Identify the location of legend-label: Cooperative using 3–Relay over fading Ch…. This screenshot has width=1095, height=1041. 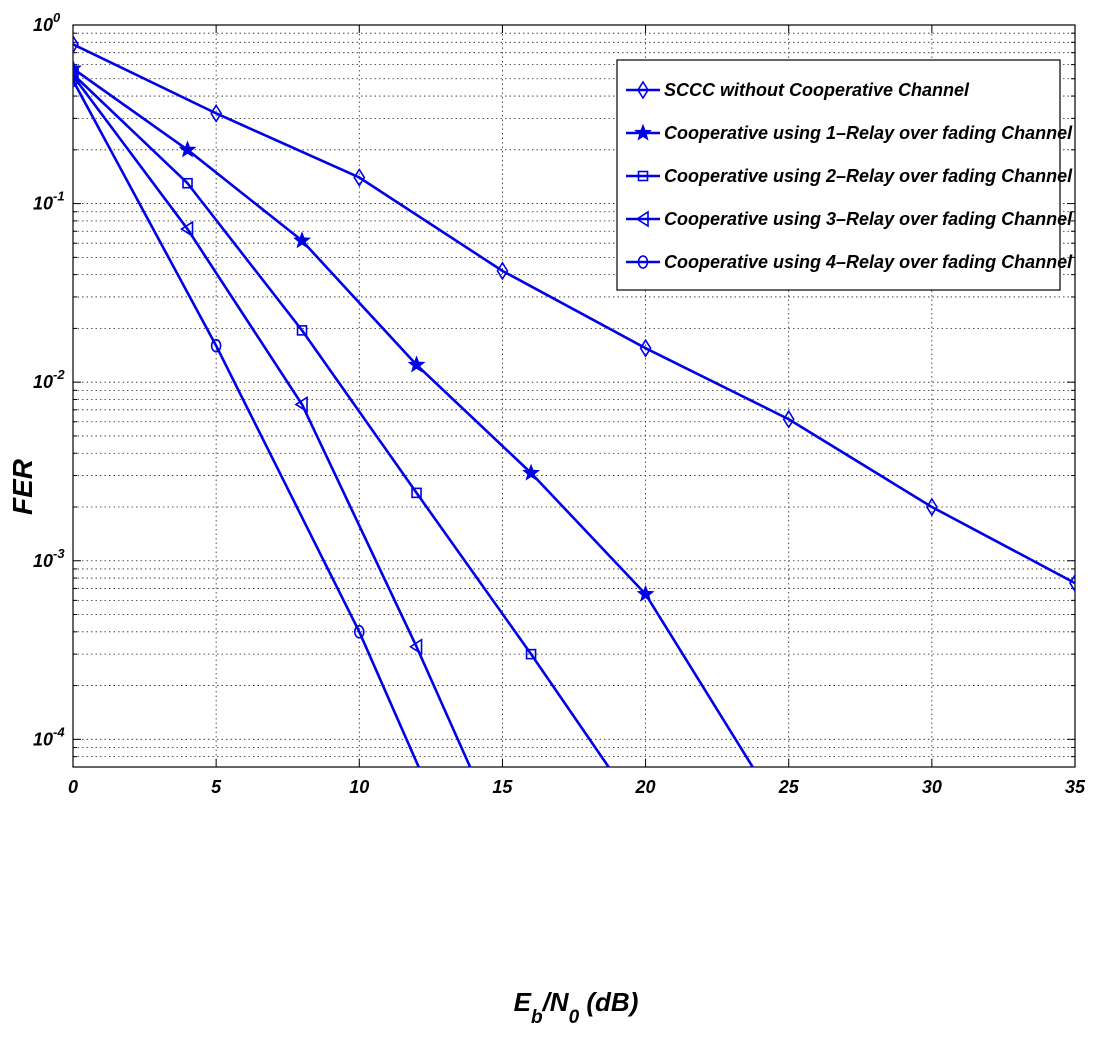
(868, 219).